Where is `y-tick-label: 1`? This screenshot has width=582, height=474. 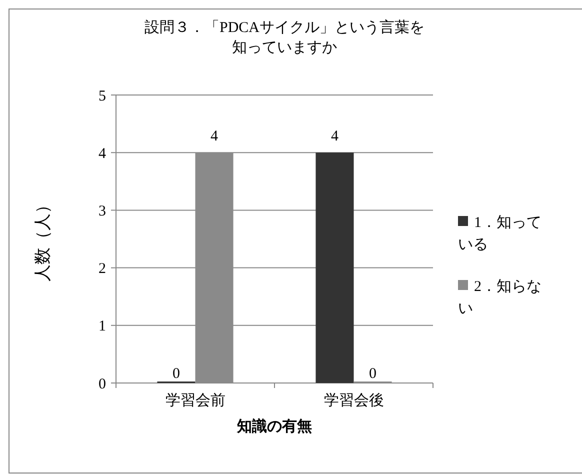 y-tick-label: 1 is located at coordinates (102, 326).